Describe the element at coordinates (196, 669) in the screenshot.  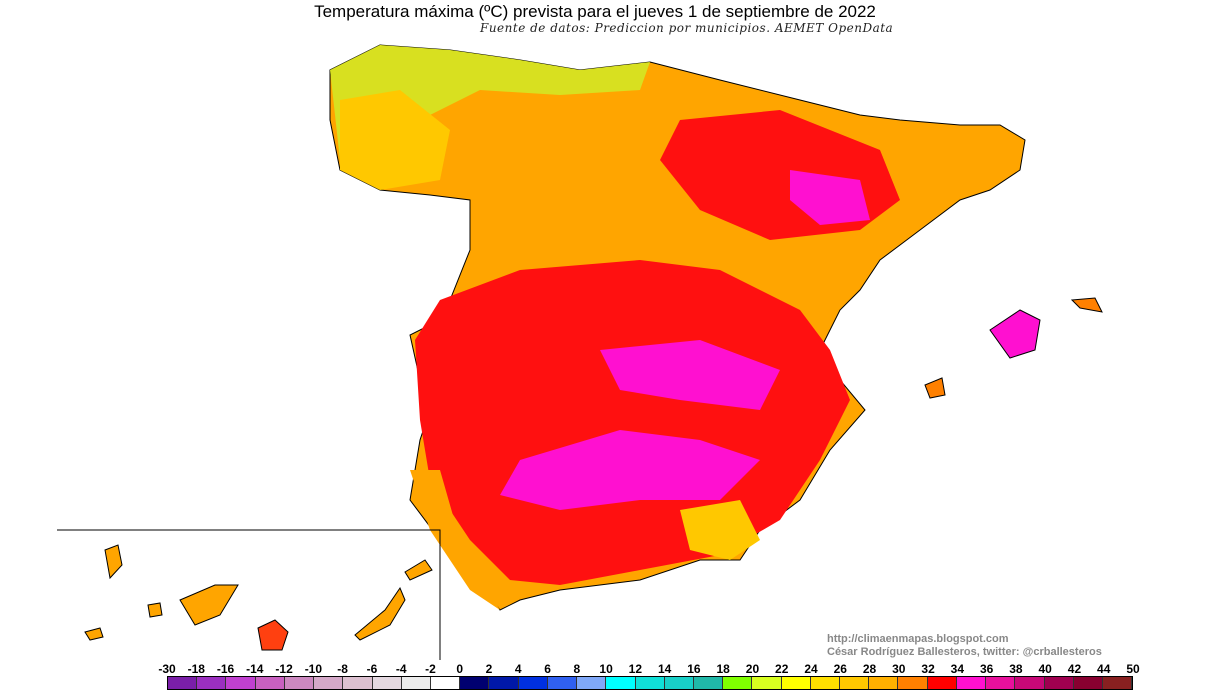
I see `legend-label: -18` at that location.